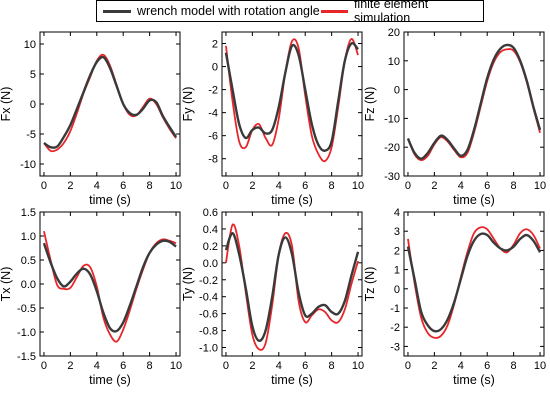 The width and height of the screenshot is (550, 402). Describe the element at coordinates (28, 261) in the screenshot. I see `y-tick-label: 0.5` at that location.